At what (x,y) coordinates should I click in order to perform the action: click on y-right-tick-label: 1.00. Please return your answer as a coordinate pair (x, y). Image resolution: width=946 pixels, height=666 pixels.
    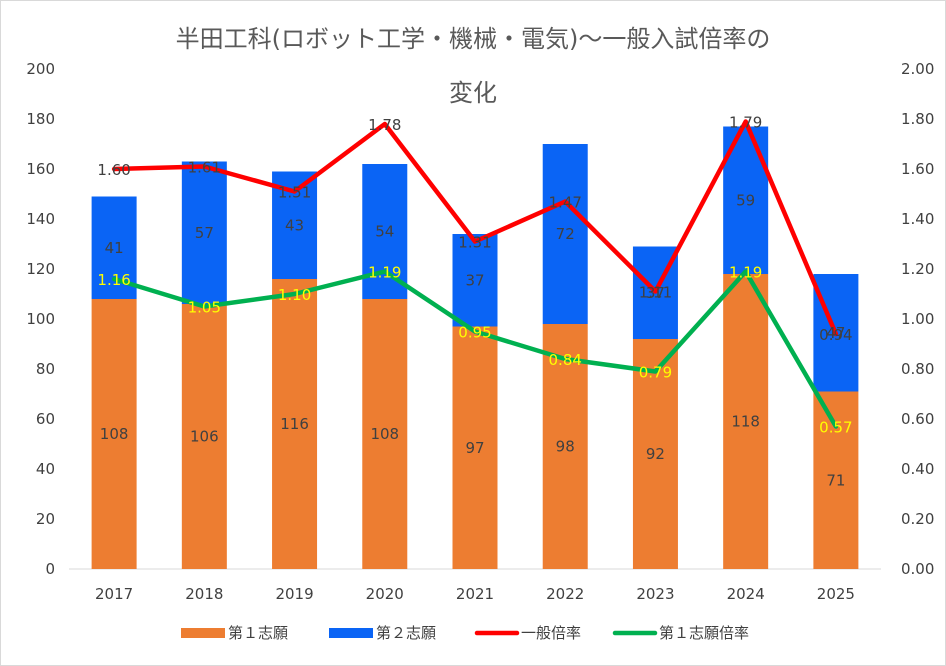
    Looking at the image, I should click on (917, 319).